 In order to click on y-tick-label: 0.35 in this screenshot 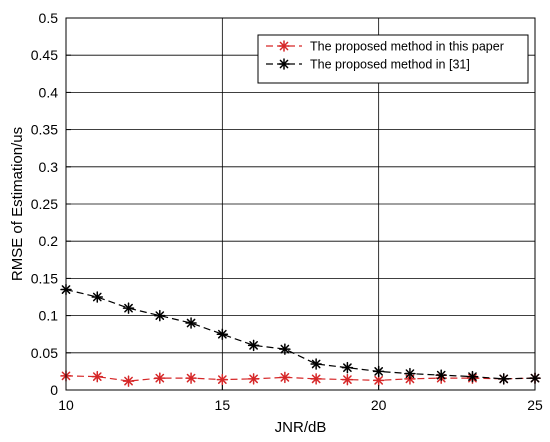, I will do `click(44, 130)`.